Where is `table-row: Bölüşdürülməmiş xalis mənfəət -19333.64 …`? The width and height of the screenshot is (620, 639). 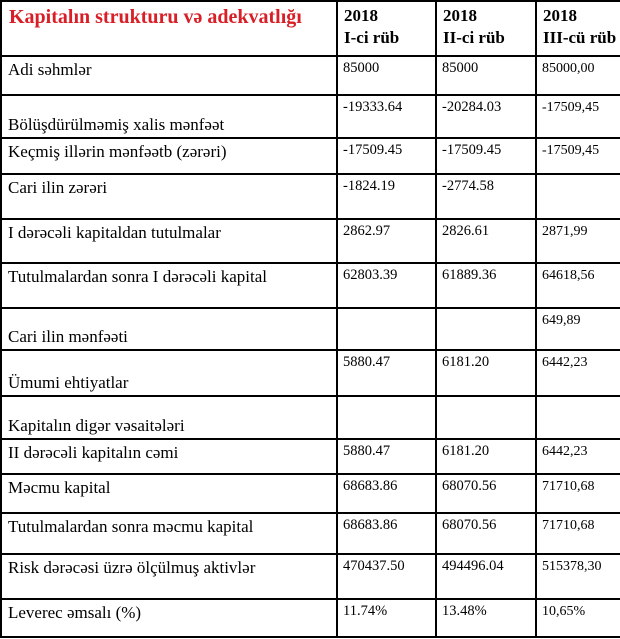
table-row: Bölüşdürülməmiş xalis mənfəət -19333.64 … is located at coordinates (310, 116).